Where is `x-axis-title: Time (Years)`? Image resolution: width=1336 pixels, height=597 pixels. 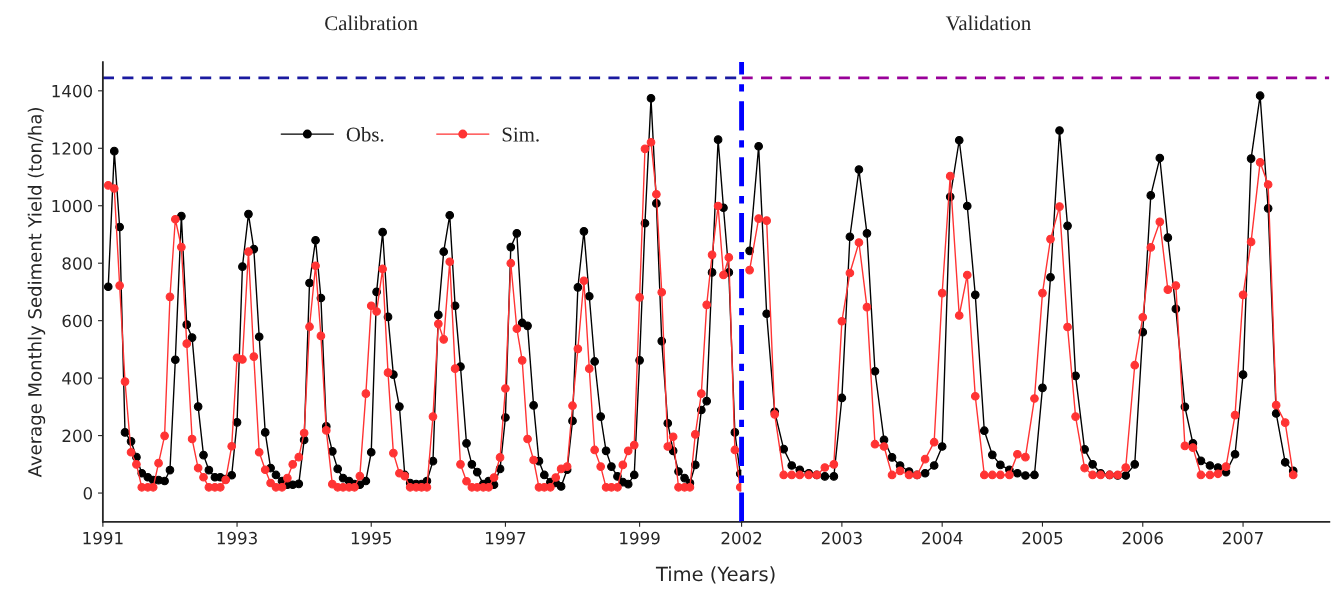
x-axis-title: Time (Years) is located at coordinates (715, 575).